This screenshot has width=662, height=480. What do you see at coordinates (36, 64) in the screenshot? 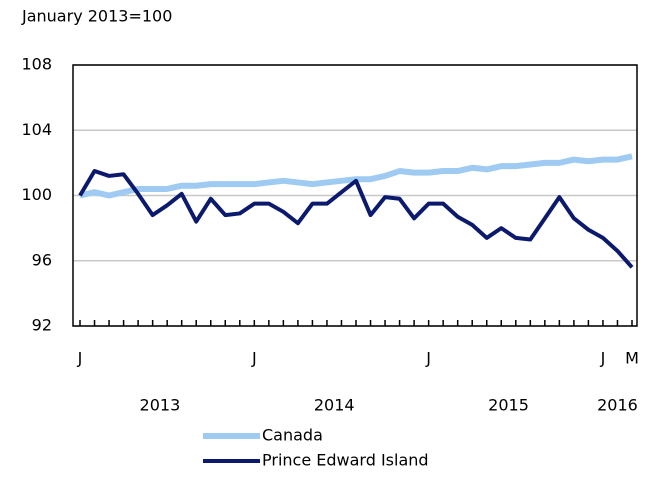
I see `y-tick-label: 108` at bounding box center [36, 64].